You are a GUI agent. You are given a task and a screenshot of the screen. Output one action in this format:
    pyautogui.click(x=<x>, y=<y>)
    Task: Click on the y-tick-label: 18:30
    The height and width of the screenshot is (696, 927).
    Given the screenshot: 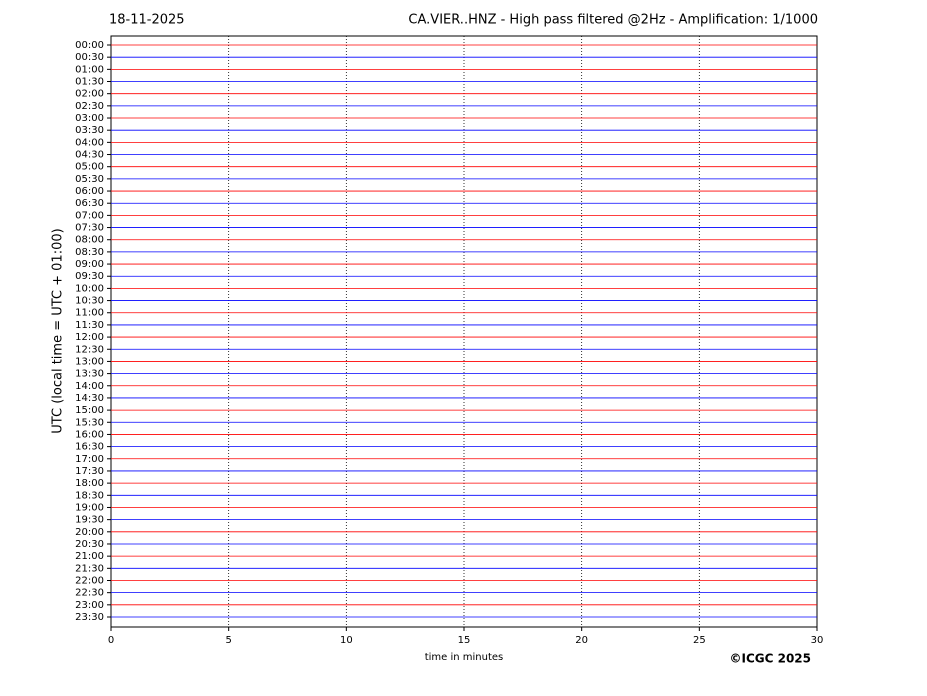 What is the action you would take?
    pyautogui.click(x=89, y=495)
    